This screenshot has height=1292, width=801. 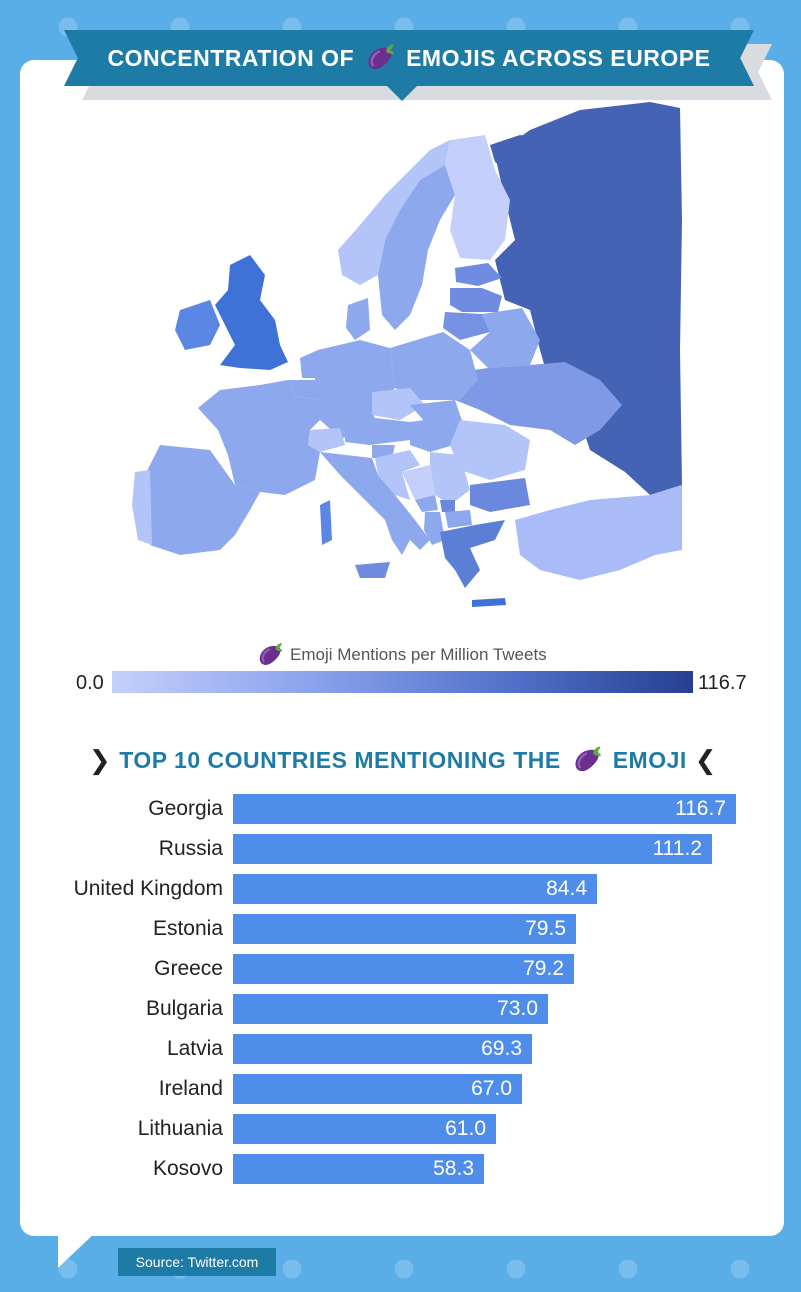 What do you see at coordinates (447, 506) in the screenshot?
I see `region-kosovo` at bounding box center [447, 506].